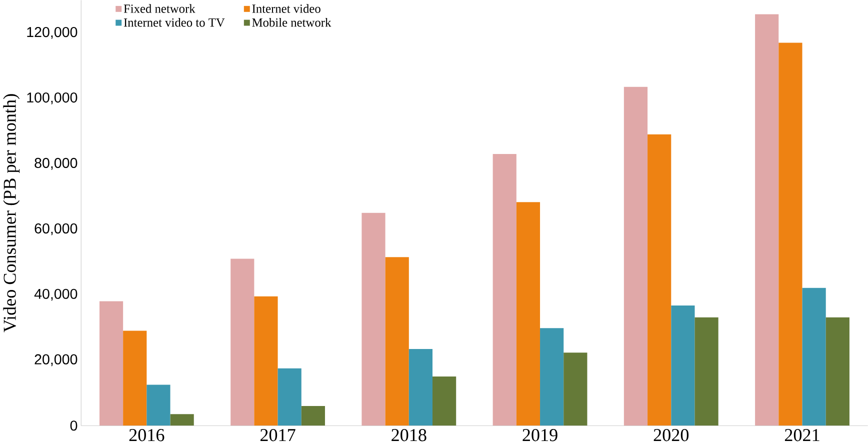 Image resolution: width=868 pixels, height=444 pixels. What do you see at coordinates (11, 213) in the screenshot?
I see `y-axis-title: Video Consumer (PB per month)` at bounding box center [11, 213].